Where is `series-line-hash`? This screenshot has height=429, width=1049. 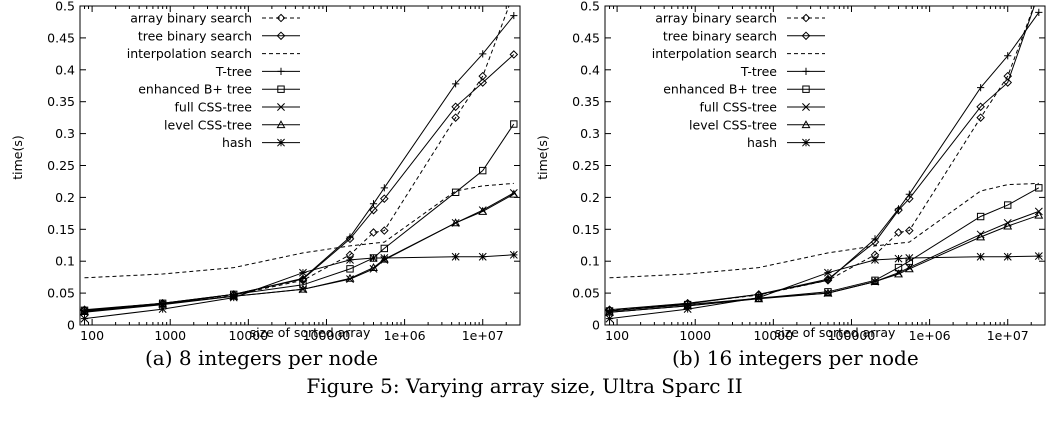
series-line-hash is located at coordinates (299, 287).